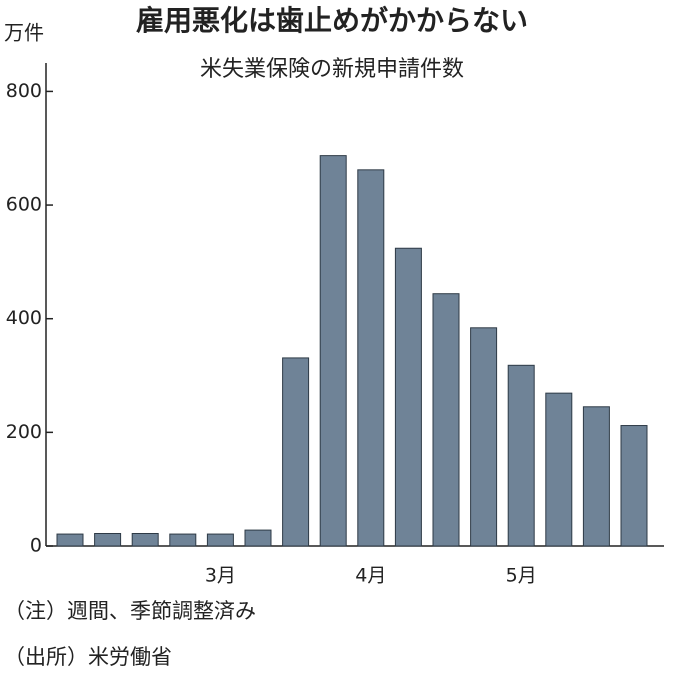 Image resolution: width=680 pixels, height=687 pixels. What do you see at coordinates (24, 91) in the screenshot?
I see `y-tick-label: 800` at bounding box center [24, 91].